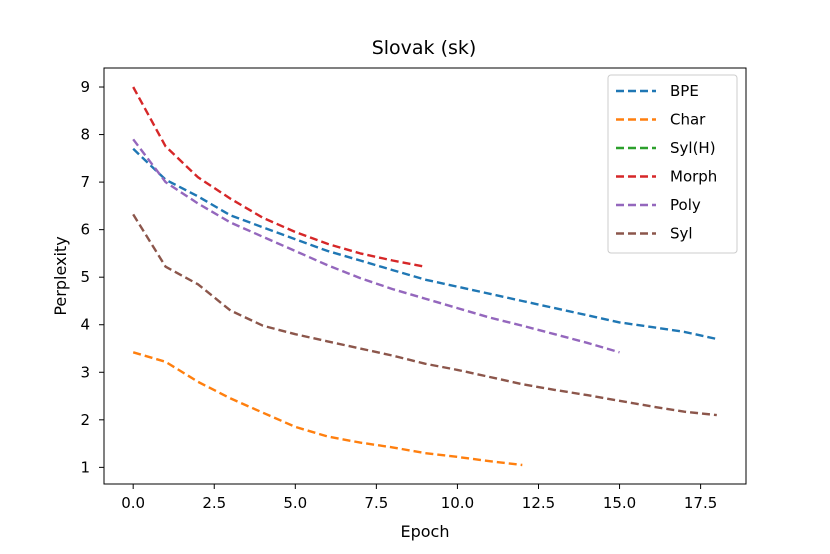 The image size is (830, 554). What do you see at coordinates (92, 277) in the screenshot?
I see `y-axis: 1 2 3 4 5 6 7 8 9` at bounding box center [92, 277].